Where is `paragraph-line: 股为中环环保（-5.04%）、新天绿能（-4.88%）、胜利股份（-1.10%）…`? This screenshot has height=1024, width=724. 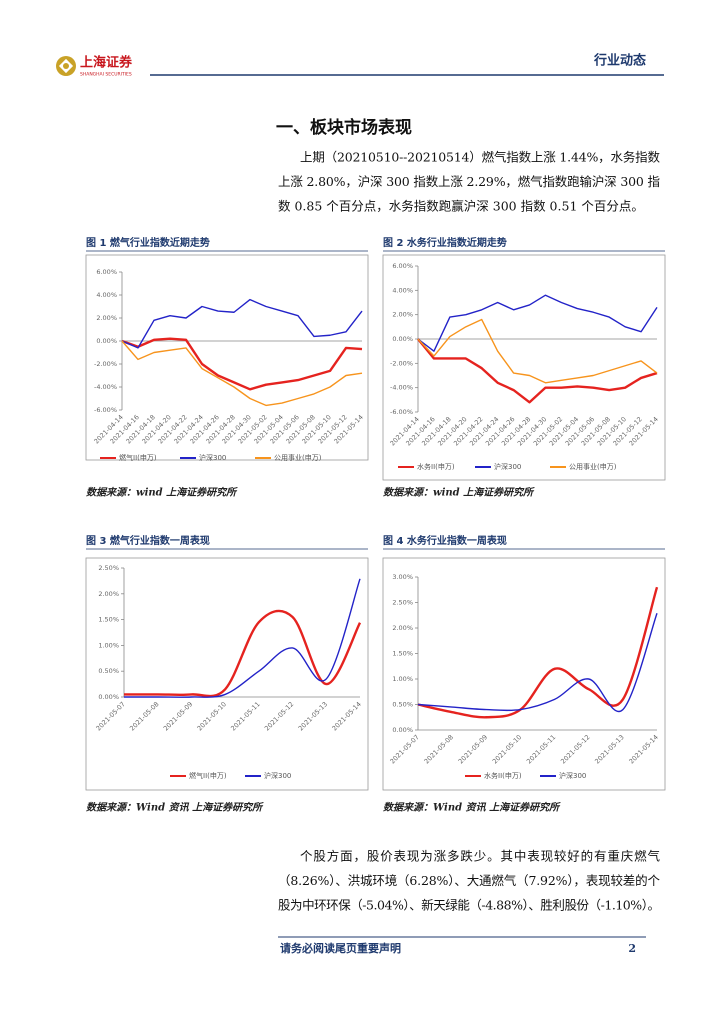 paragraph-line: 股为中环环保（-5.04%）、新天绿能（-4.88%）、胜利股份（-1.10%）… is located at coordinates (469, 905).